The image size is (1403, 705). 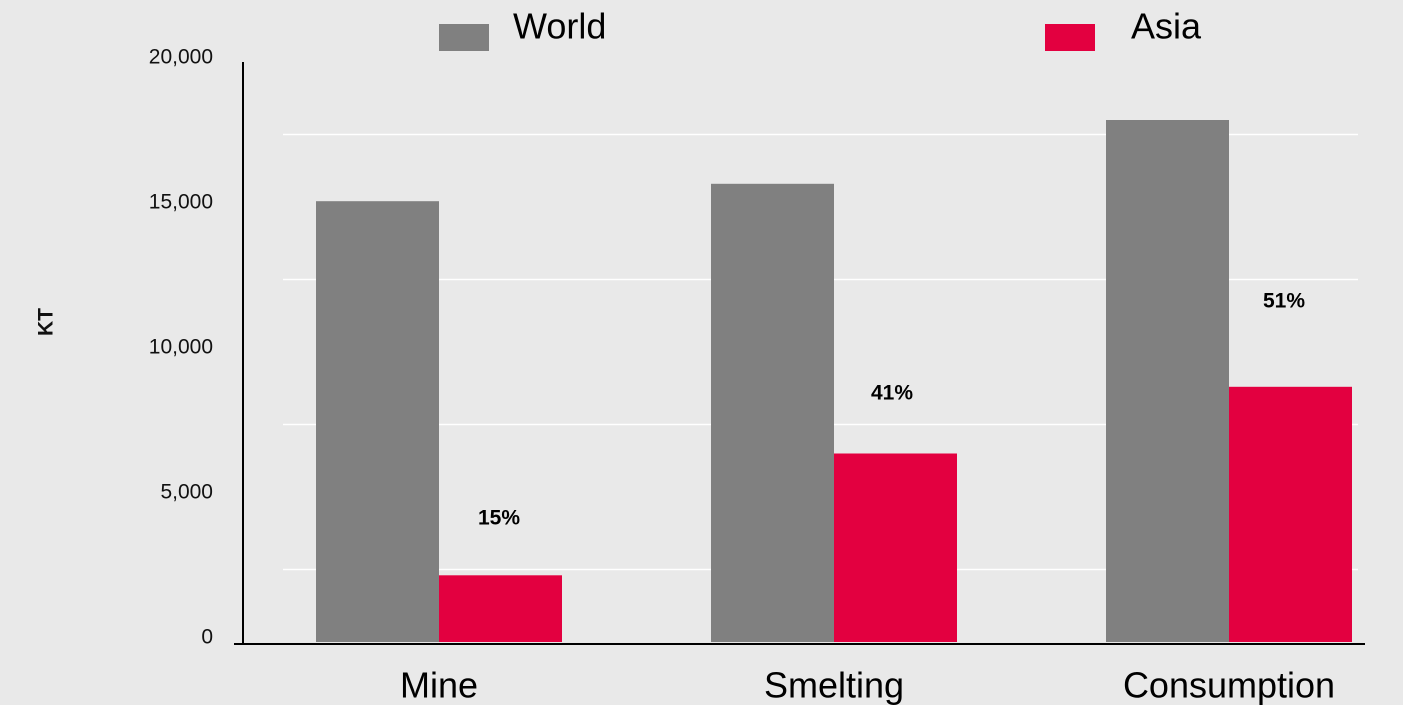 What do you see at coordinates (439, 685) in the screenshot?
I see `x-tick-label: Mine` at bounding box center [439, 685].